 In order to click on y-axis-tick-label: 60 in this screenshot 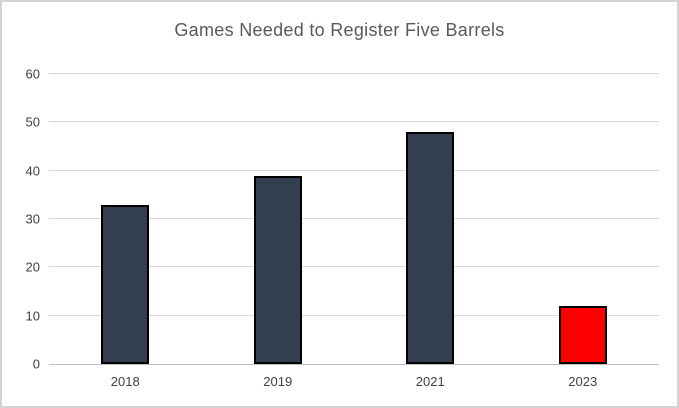, I will do `click(32, 74)`.